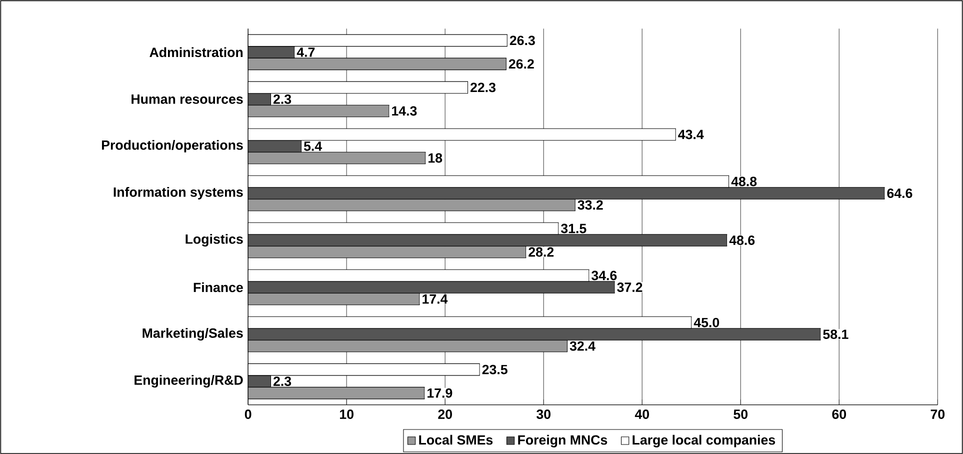 The width and height of the screenshot is (963, 454). I want to click on data-label: 43.4, so click(691, 135).